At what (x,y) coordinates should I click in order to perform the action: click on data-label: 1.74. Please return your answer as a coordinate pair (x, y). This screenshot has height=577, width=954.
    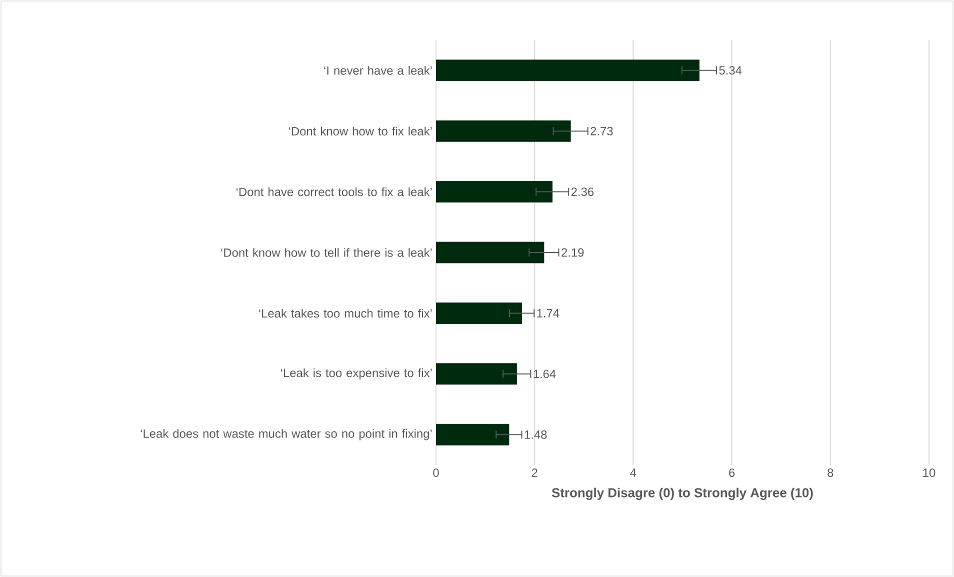
    Looking at the image, I should click on (548, 313).